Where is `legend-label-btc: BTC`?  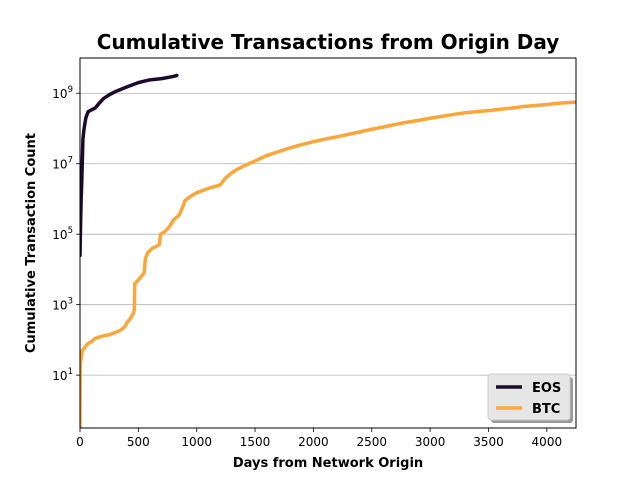
legend-label-btc: BTC is located at coordinates (546, 409).